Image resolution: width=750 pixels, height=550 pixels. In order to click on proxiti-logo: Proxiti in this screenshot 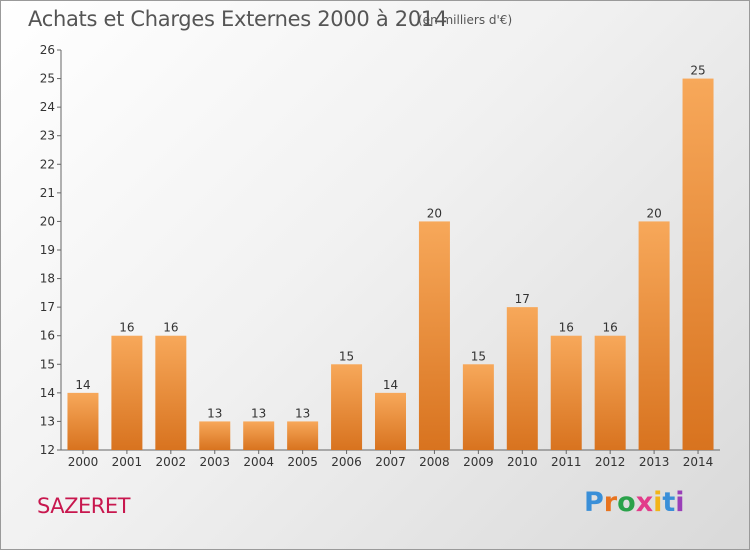, I will do `click(634, 502)`.